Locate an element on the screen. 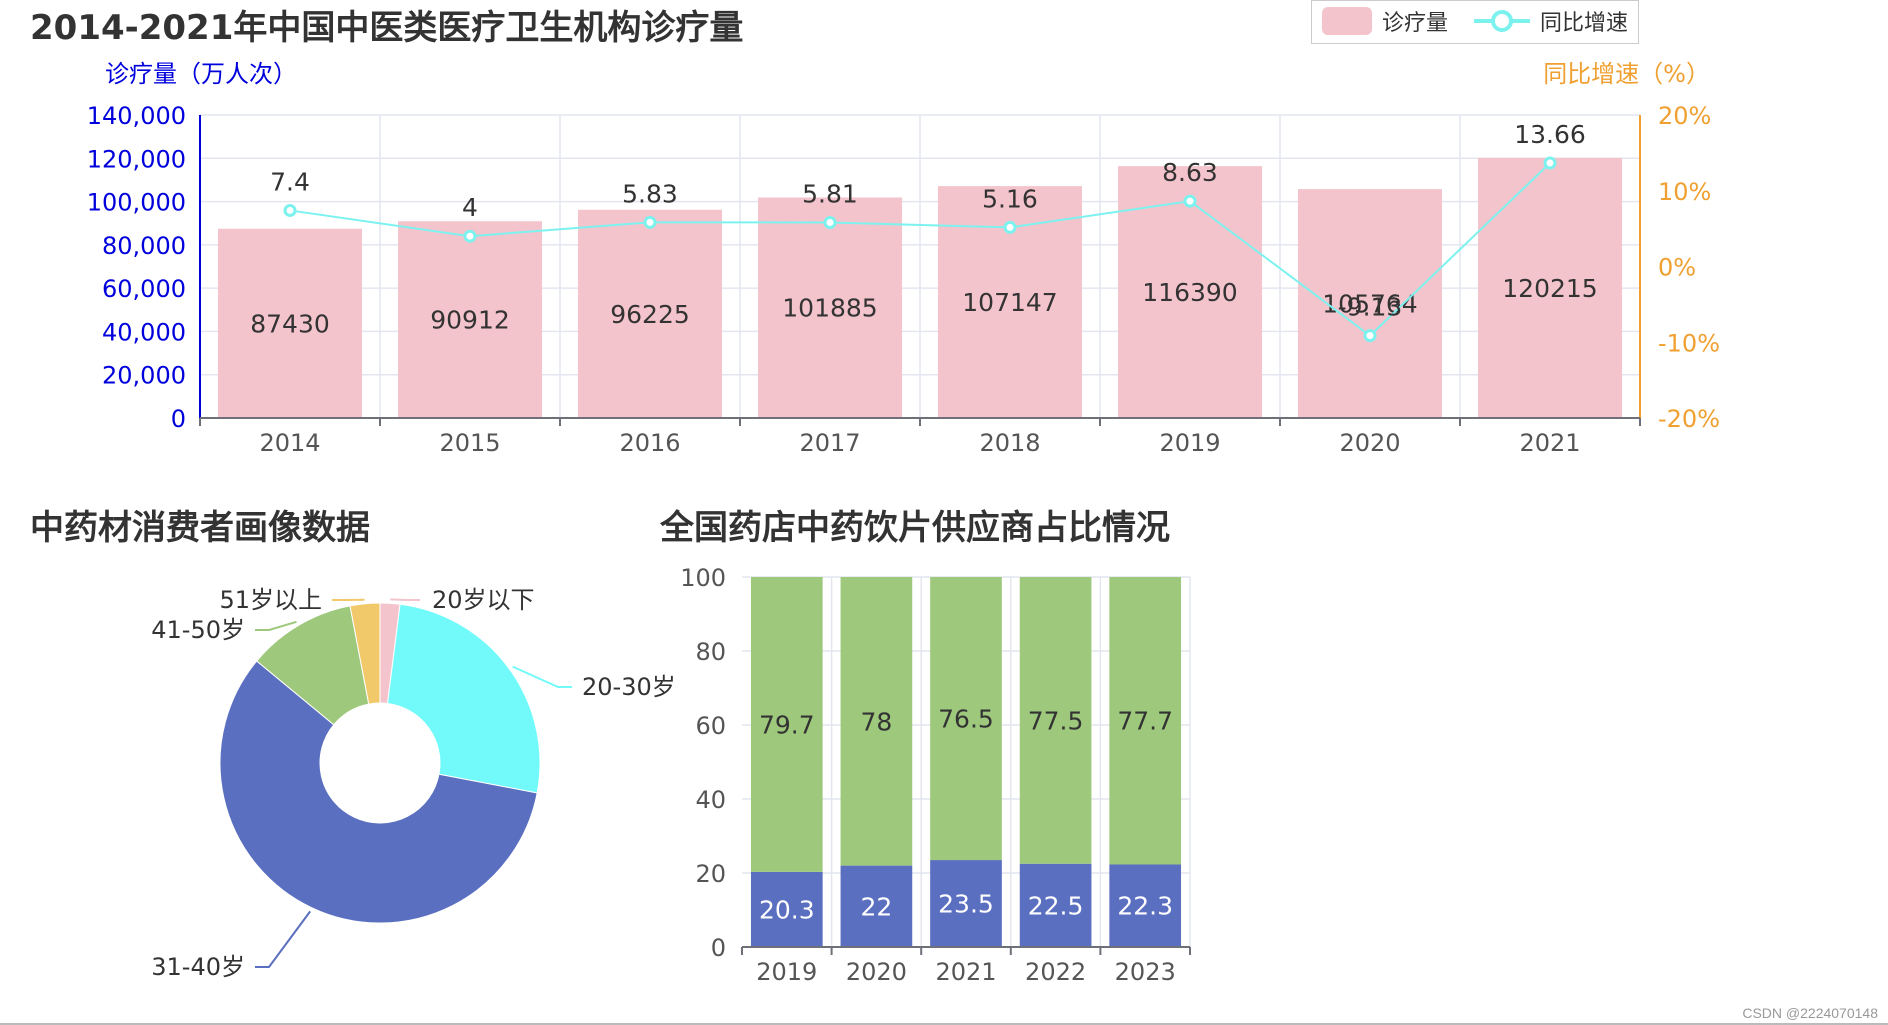 This screenshot has width=1888, height=1025. stack-bottom-2022 is located at coordinates (1055, 905).